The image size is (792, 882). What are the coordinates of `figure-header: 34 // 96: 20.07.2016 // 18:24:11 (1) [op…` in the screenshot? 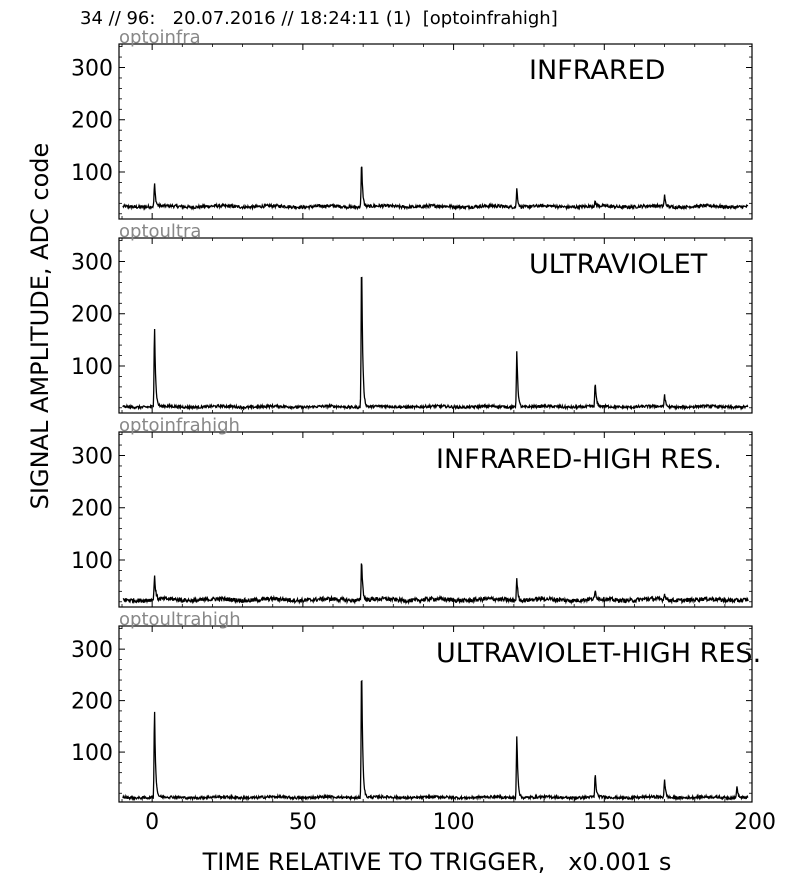 It's located at (319, 18).